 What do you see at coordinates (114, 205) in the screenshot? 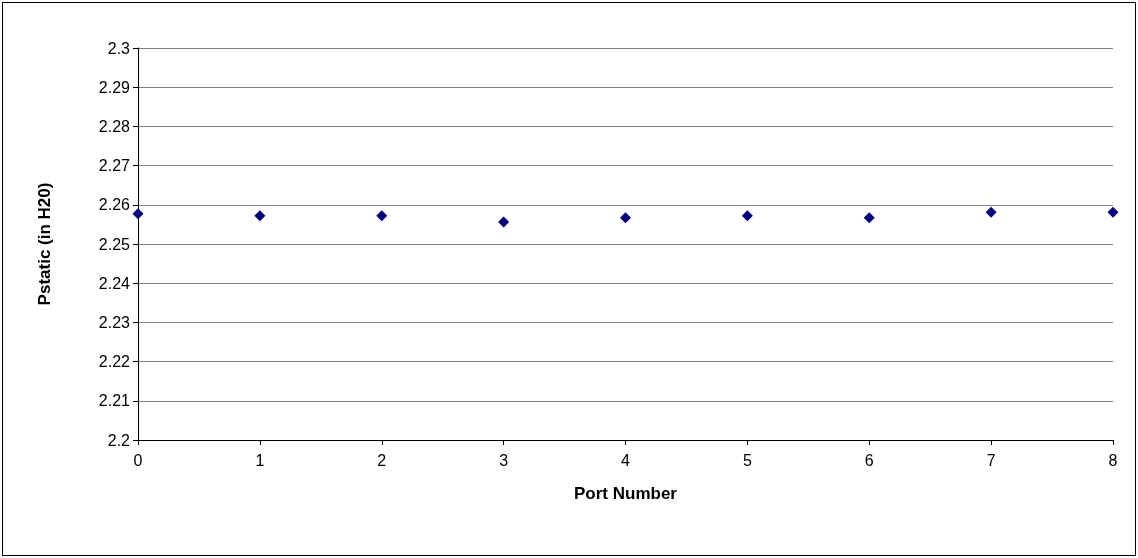
I see `y-tick-label: 2.26` at bounding box center [114, 205].